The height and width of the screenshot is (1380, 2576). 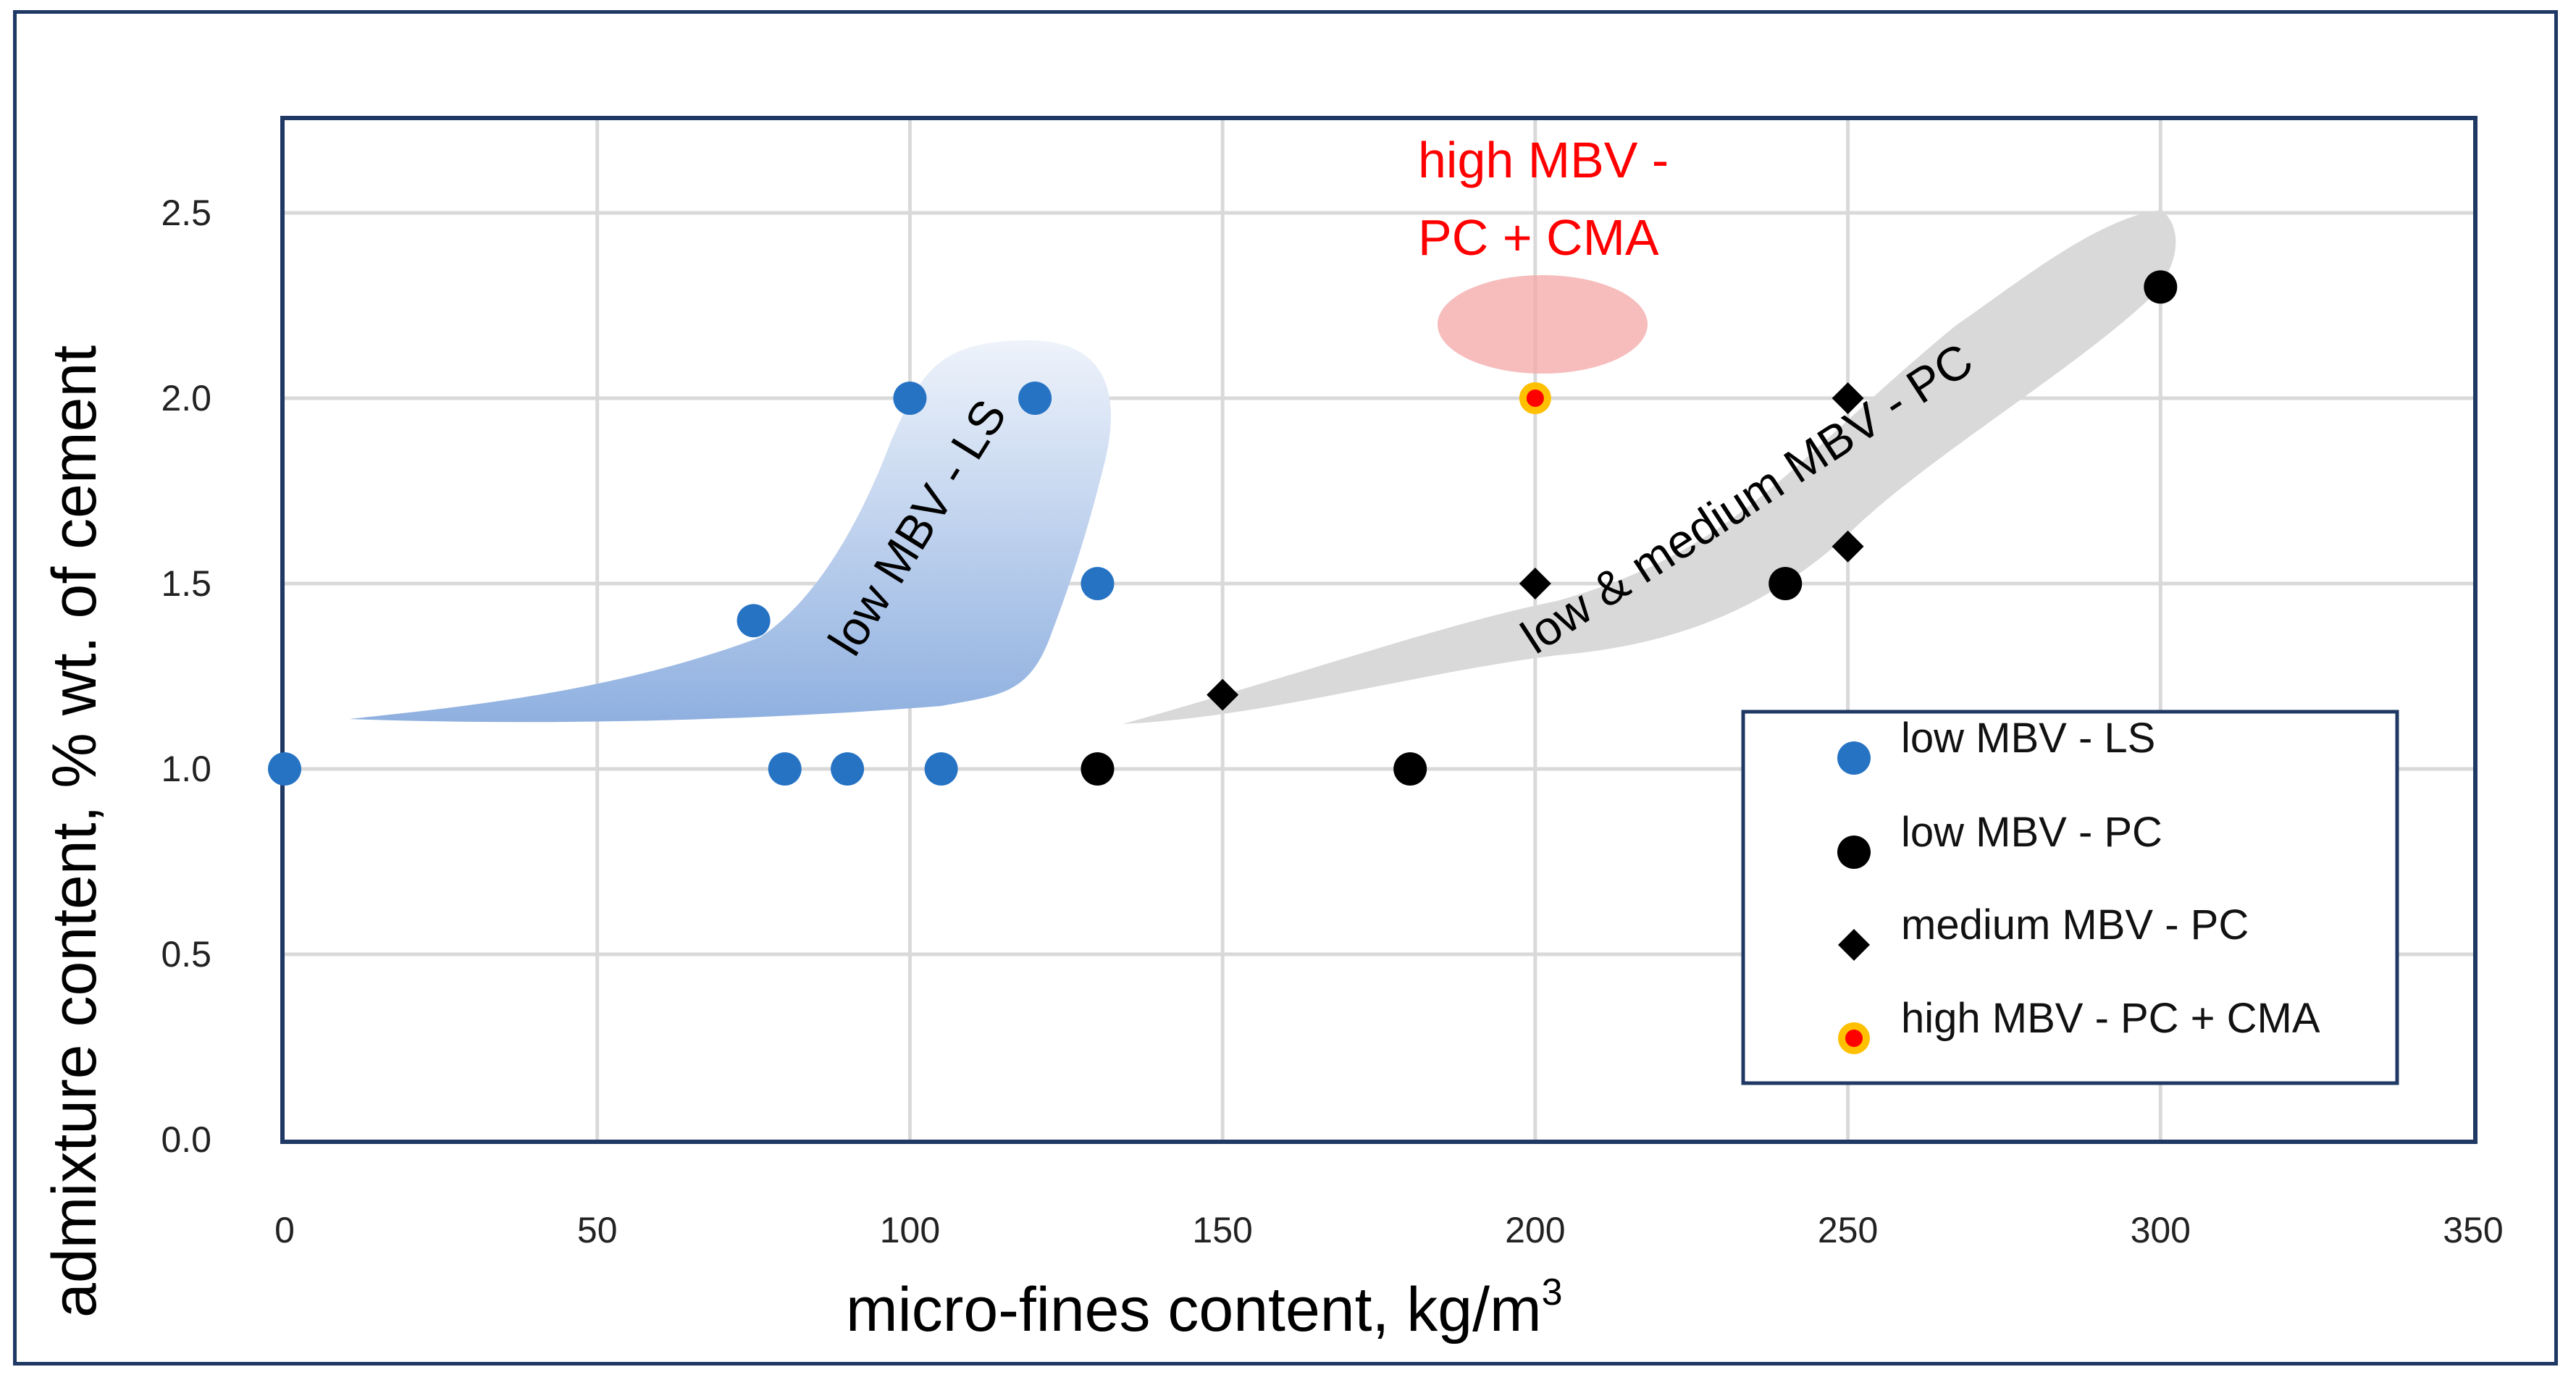 What do you see at coordinates (1543, 324) in the screenshot?
I see `high-mbv-region` at bounding box center [1543, 324].